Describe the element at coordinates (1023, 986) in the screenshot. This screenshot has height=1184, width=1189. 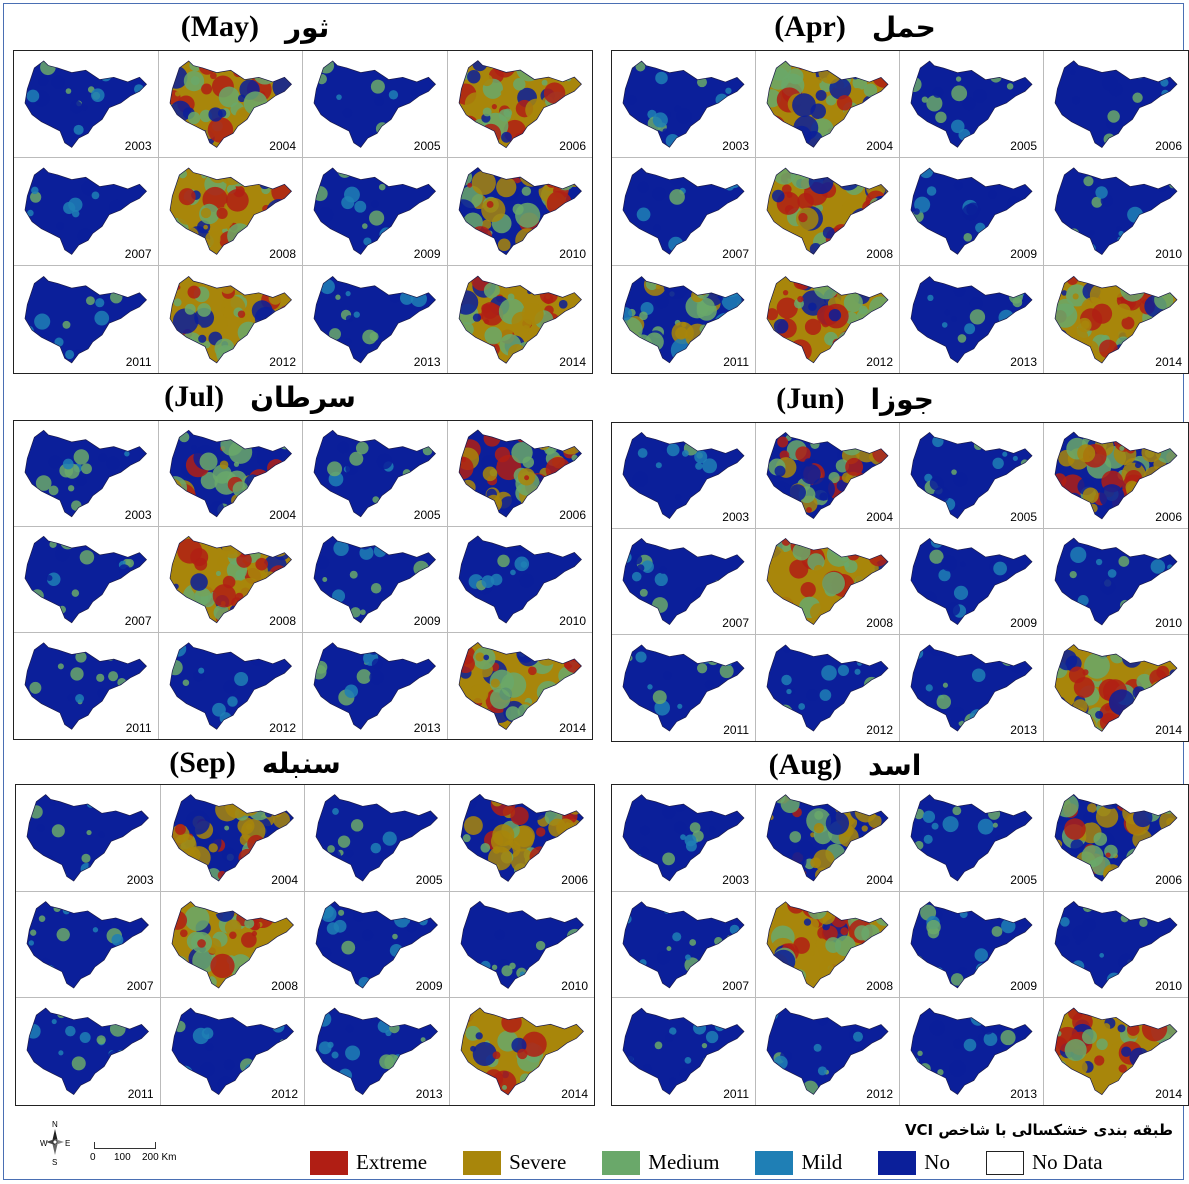
I see `year-label: 2009` at that location.